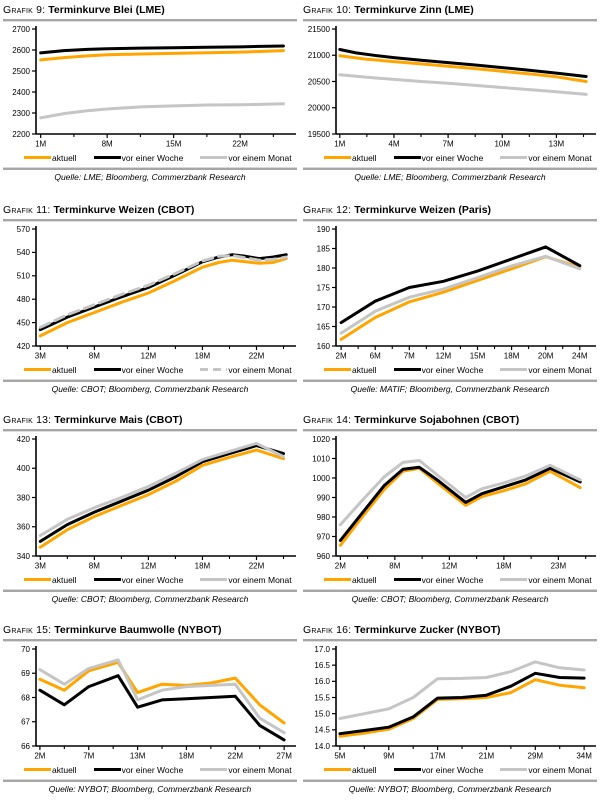  Describe the element at coordinates (322, 681) in the screenshot. I see `svg-text: 16.0` at that location.